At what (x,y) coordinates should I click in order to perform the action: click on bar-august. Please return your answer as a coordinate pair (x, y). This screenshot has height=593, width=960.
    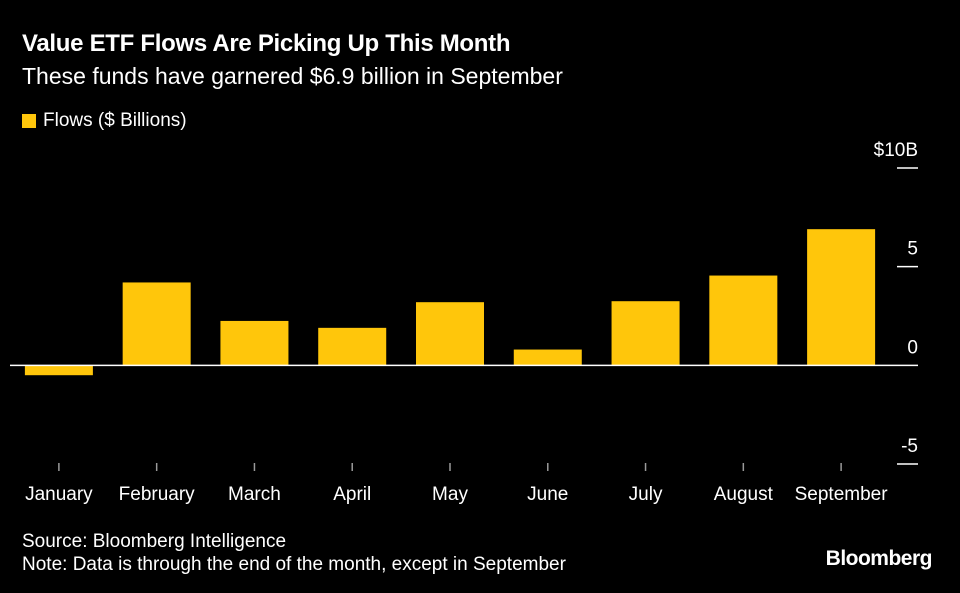
    Looking at the image, I should click on (743, 320).